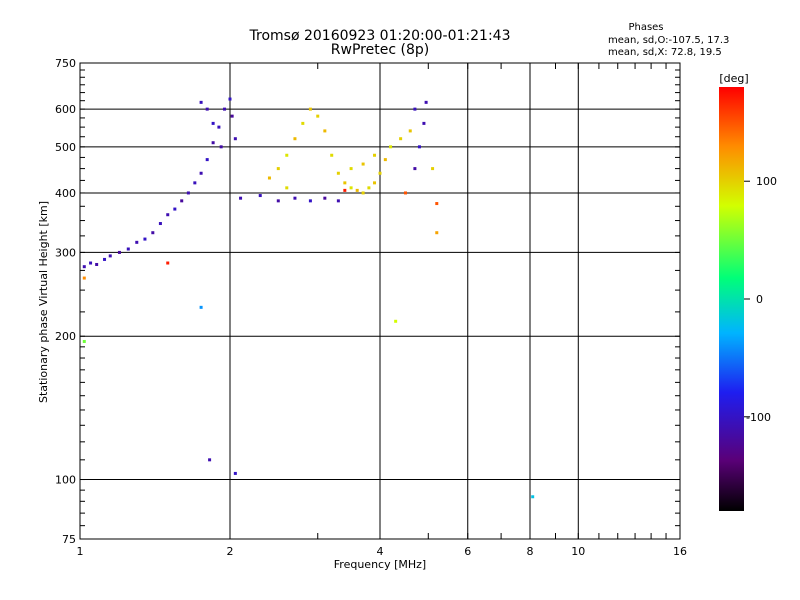 This screenshot has height=600, width=800. I want to click on x-tick-label: 16, so click(680, 551).